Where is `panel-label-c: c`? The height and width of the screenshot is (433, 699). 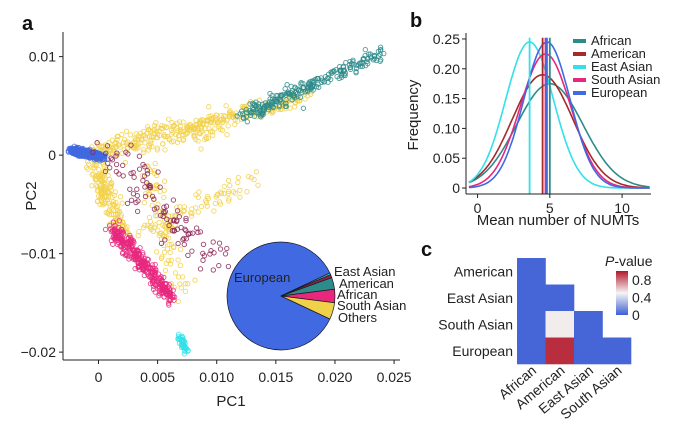 panel-label-c: c is located at coordinates (426, 250).